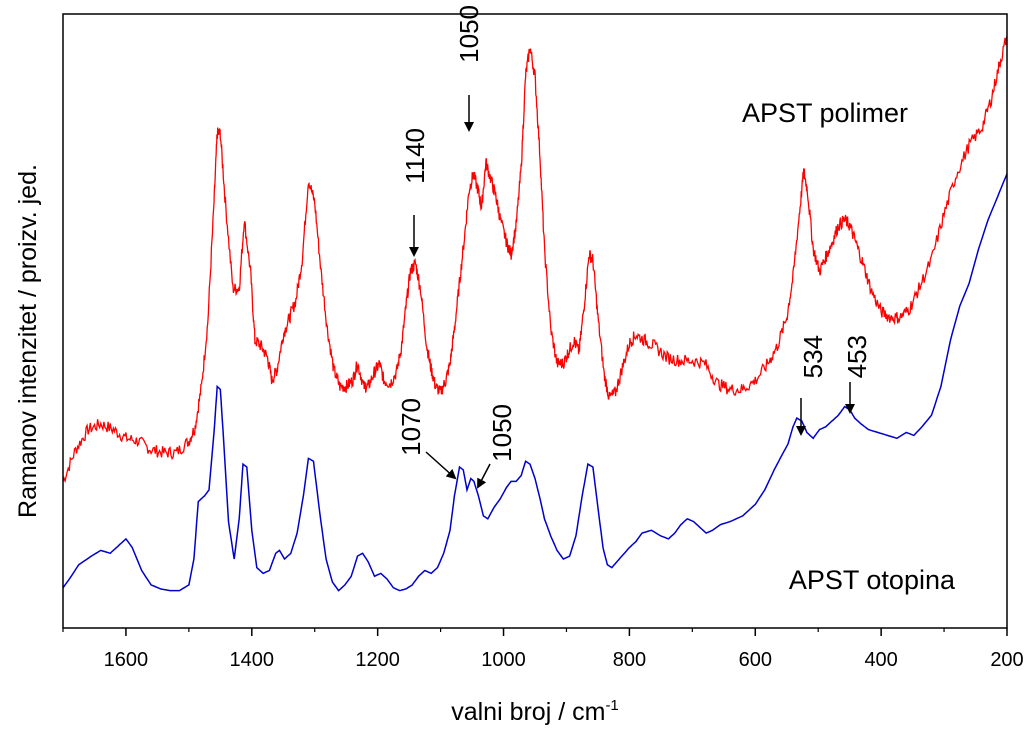 The height and width of the screenshot is (731, 1031). Describe the element at coordinates (857, 356) in the screenshot. I see `peak-label-453: 453` at that location.